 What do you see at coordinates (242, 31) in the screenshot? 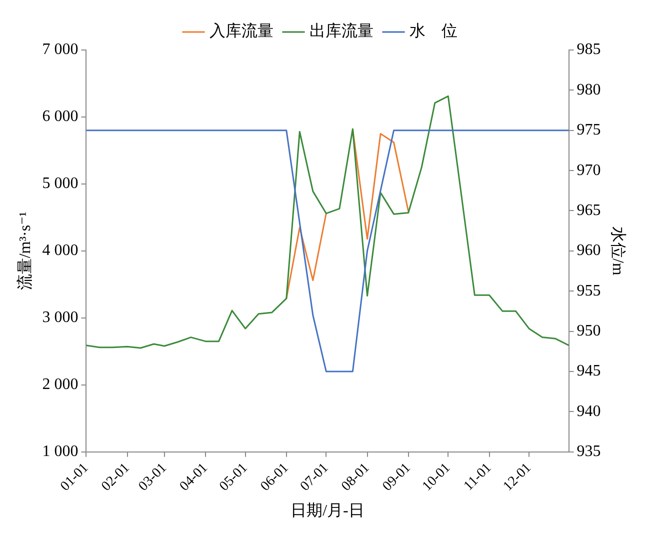
I see `legend-label: 入库流量` at bounding box center [242, 31].